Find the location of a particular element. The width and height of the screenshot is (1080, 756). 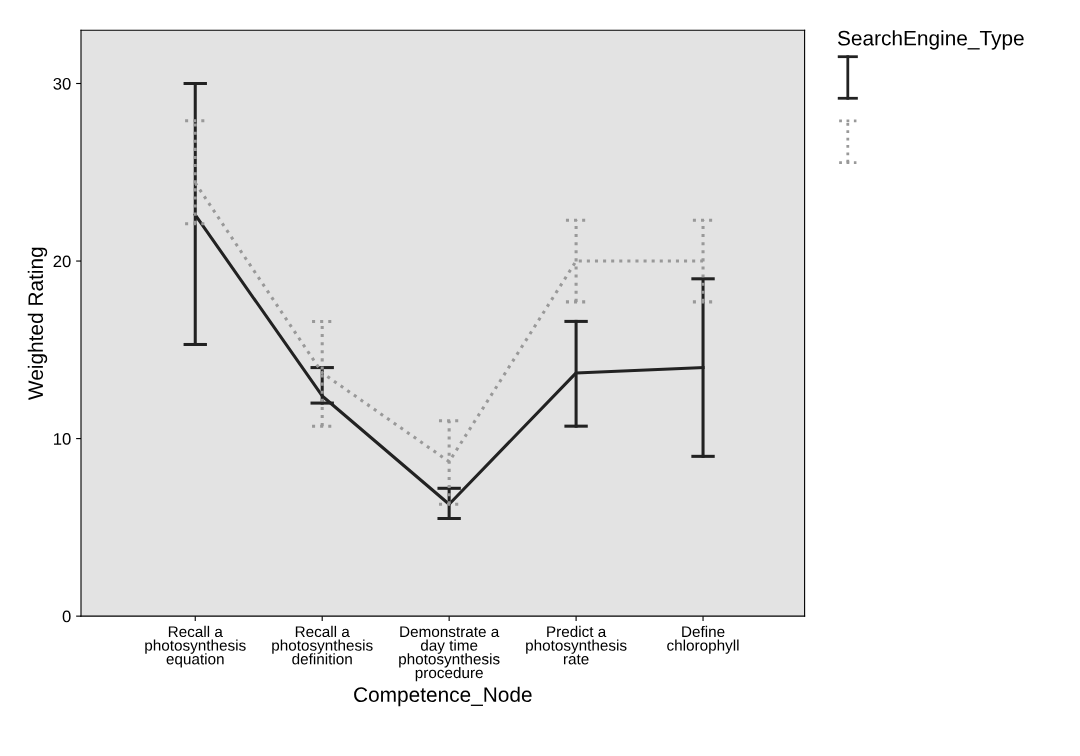

text: SearchEngine_Type is located at coordinates (930, 40).